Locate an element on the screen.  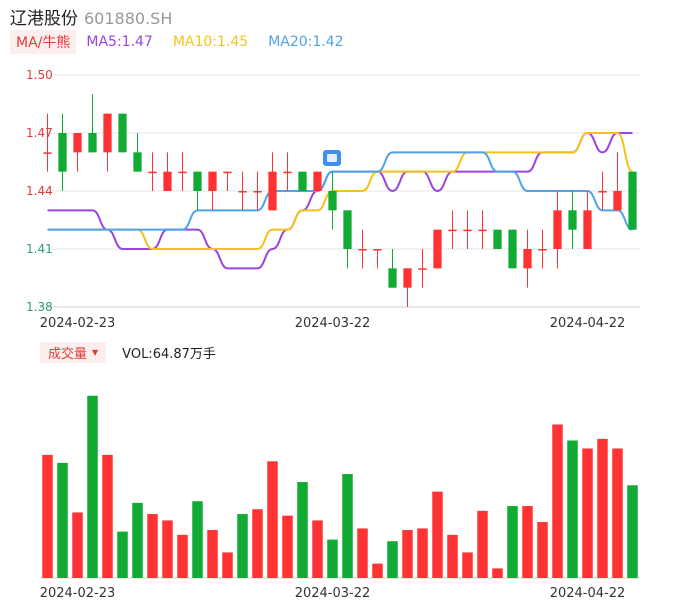
y-tick-label: 1.47 is located at coordinates (39, 133).